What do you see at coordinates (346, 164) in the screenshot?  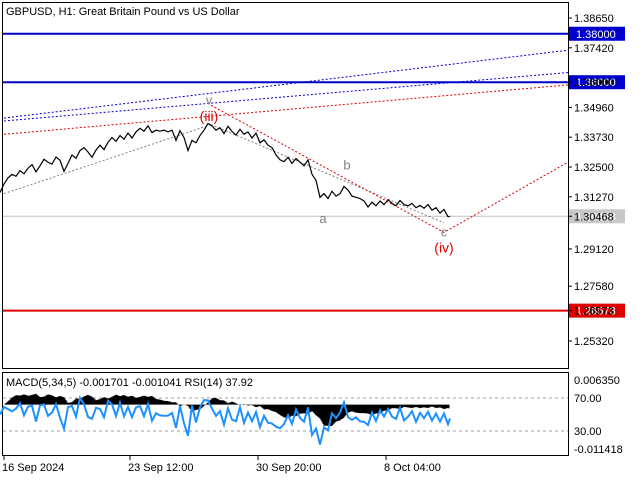 I see `wave-label: b` at bounding box center [346, 164].